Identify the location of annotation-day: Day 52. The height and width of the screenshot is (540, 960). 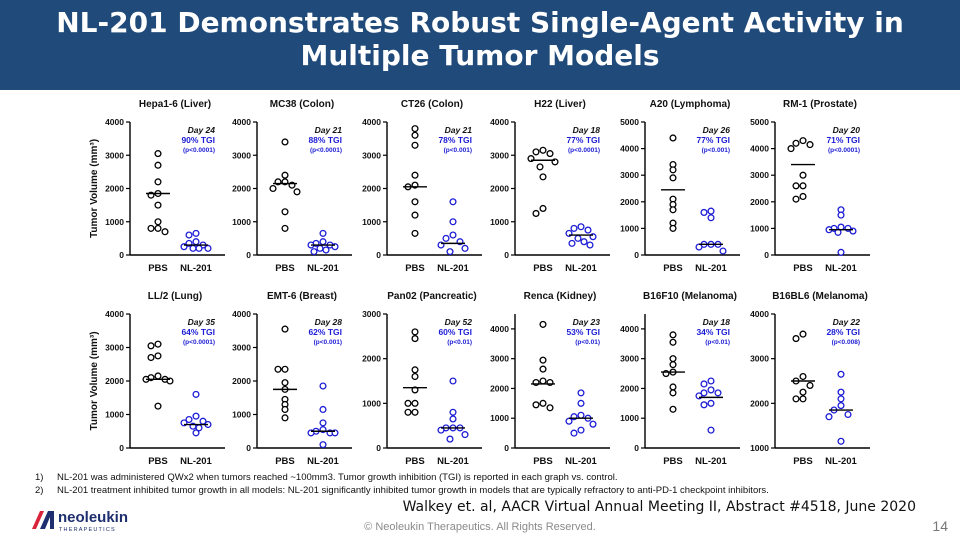
(459, 322).